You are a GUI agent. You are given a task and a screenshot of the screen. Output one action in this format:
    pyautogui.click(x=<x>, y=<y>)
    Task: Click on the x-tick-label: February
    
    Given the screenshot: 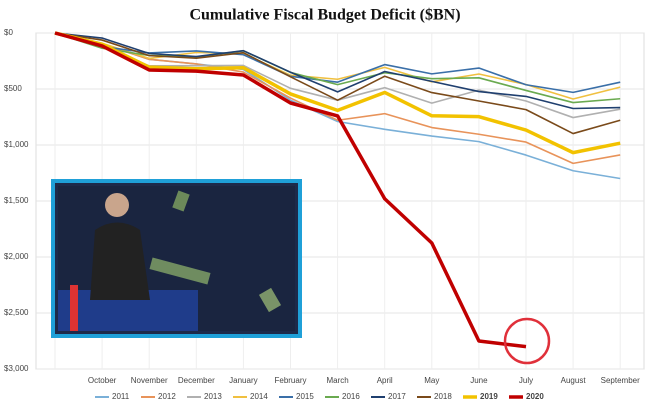 What is the action you would take?
    pyautogui.click(x=290, y=380)
    